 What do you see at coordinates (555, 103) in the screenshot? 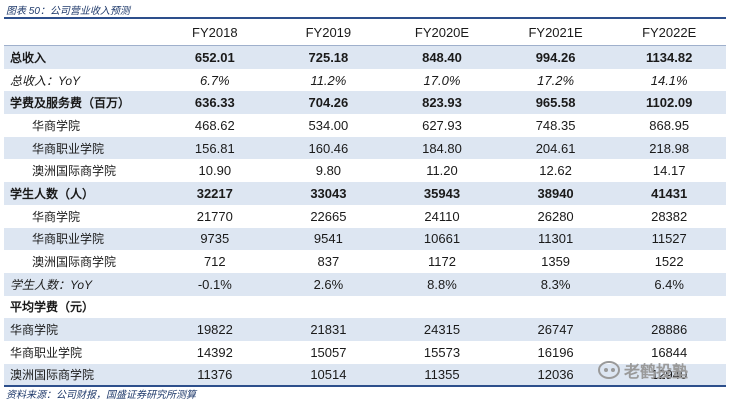
I see `table-cell: 965.58` at bounding box center [555, 103].